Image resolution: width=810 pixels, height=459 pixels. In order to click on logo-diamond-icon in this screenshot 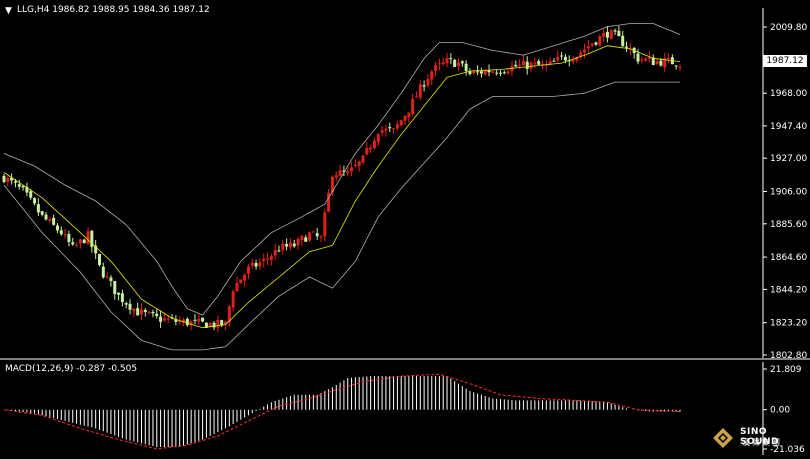, I will do `click(723, 438)`.